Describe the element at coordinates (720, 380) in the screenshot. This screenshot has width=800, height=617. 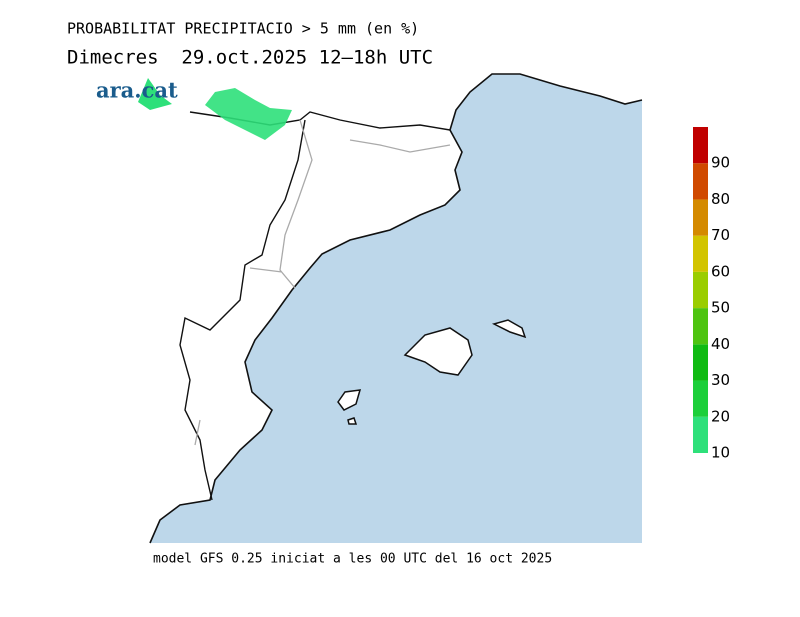
I see `colorbar-tick-label: 30` at that location.